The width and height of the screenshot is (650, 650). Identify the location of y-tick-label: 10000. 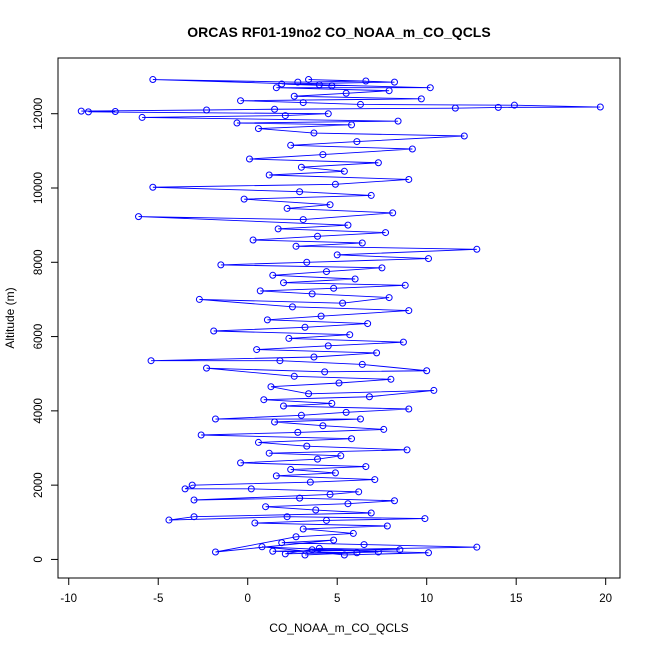
(39, 188).